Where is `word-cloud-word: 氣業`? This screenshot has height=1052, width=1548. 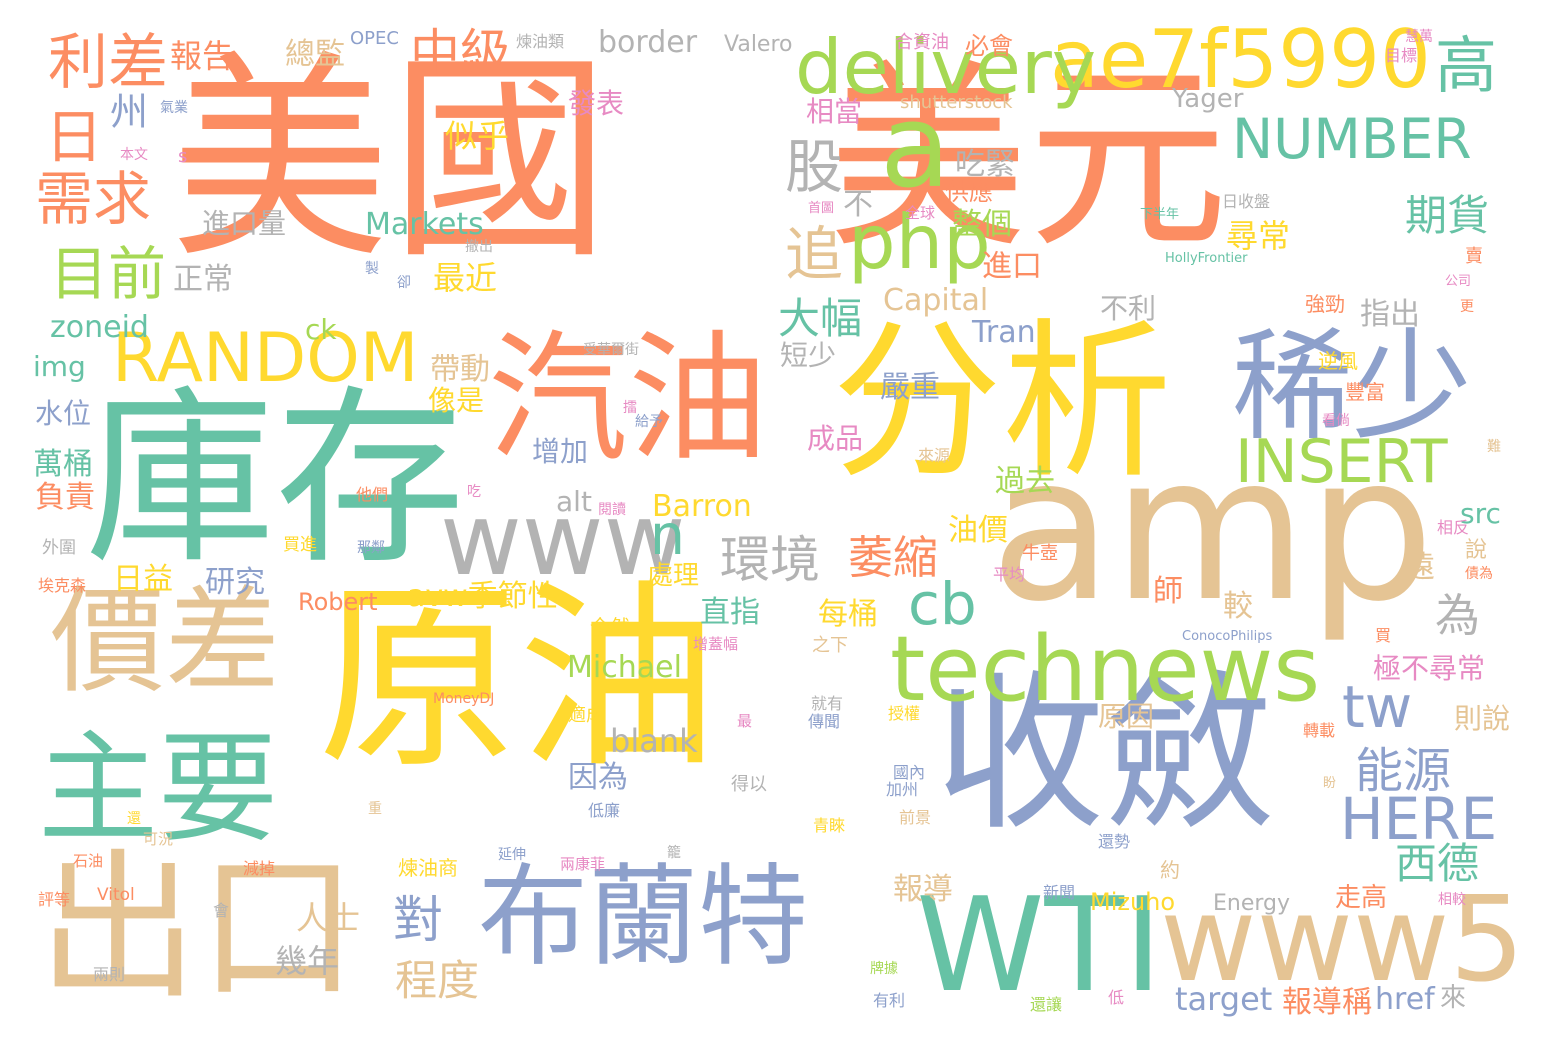 word-cloud-word: 氣業 is located at coordinates (174, 108).